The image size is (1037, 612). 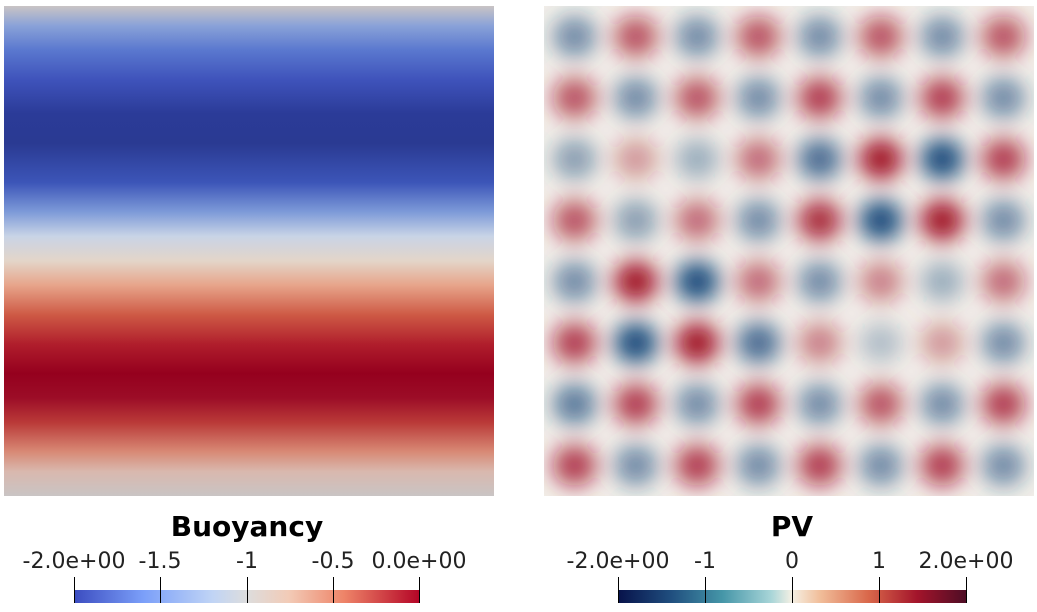 What do you see at coordinates (618, 561) in the screenshot?
I see `pv-tick-label: -2.0e+00` at bounding box center [618, 561].